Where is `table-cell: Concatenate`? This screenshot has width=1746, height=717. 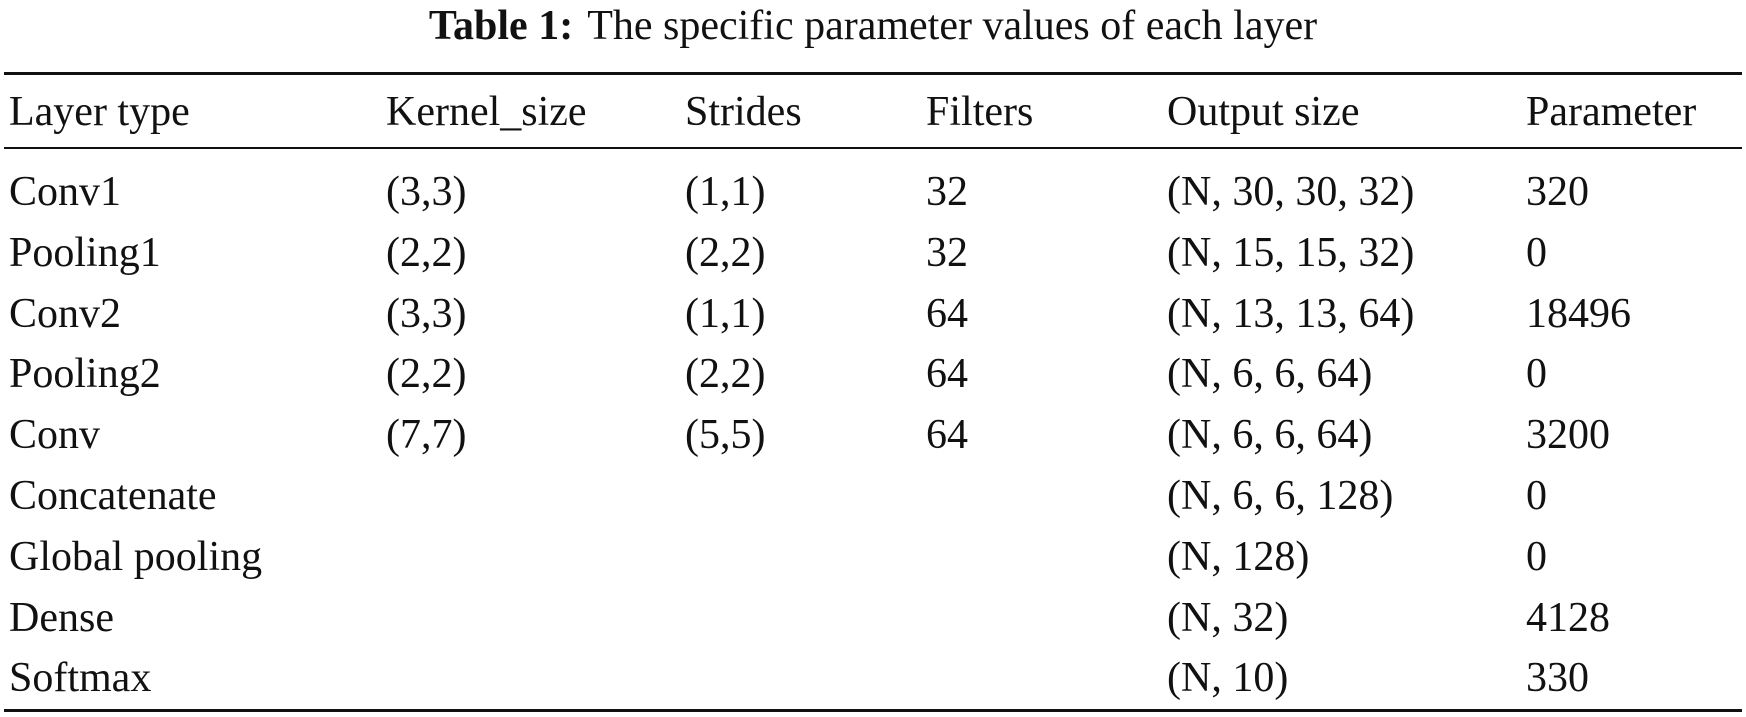
table-cell: Concatenate is located at coordinates (113, 496).